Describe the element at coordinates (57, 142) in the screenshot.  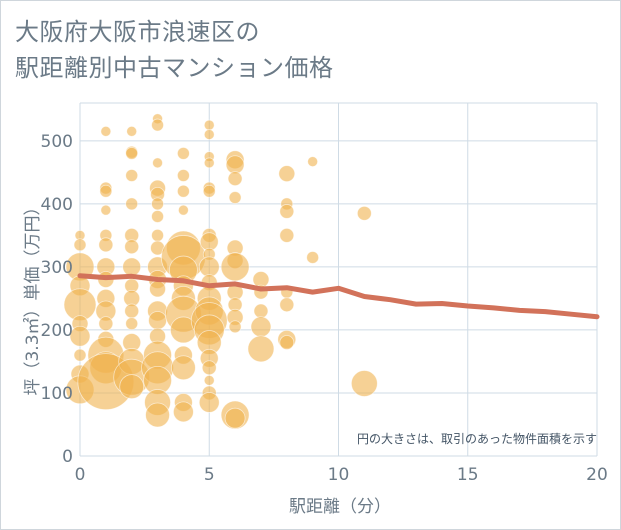
I see `y-tick-label-5: 500` at that location.